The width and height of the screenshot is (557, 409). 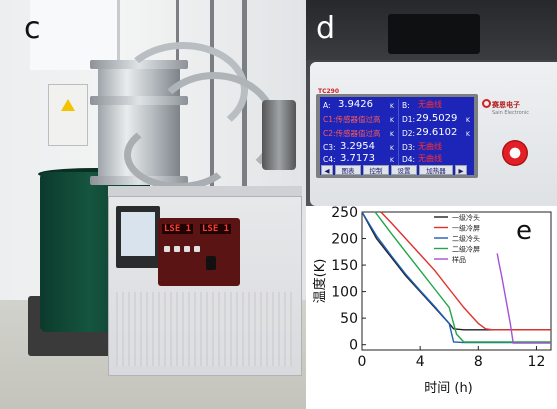 I want to click on brand-logo-icon, so click(x=486, y=103).